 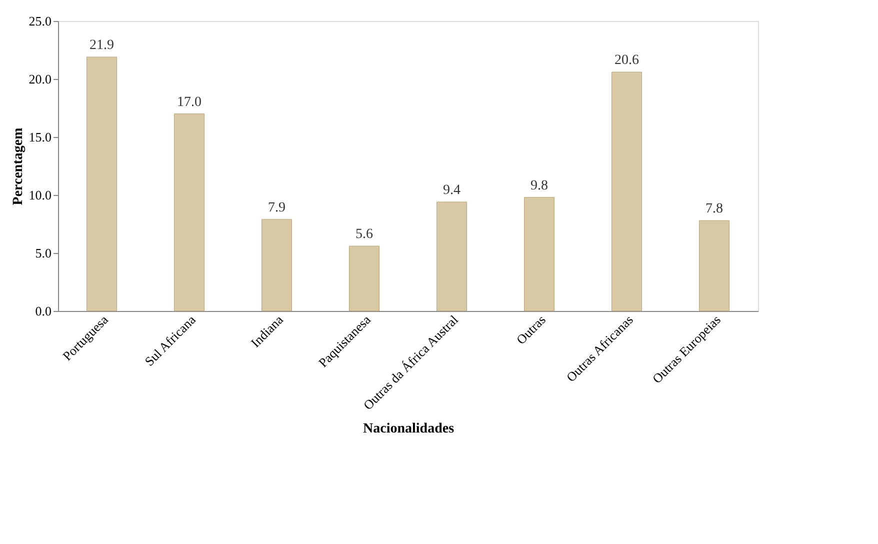 What do you see at coordinates (43, 253) in the screenshot?
I see `y-tick-label: 5.0` at bounding box center [43, 253].